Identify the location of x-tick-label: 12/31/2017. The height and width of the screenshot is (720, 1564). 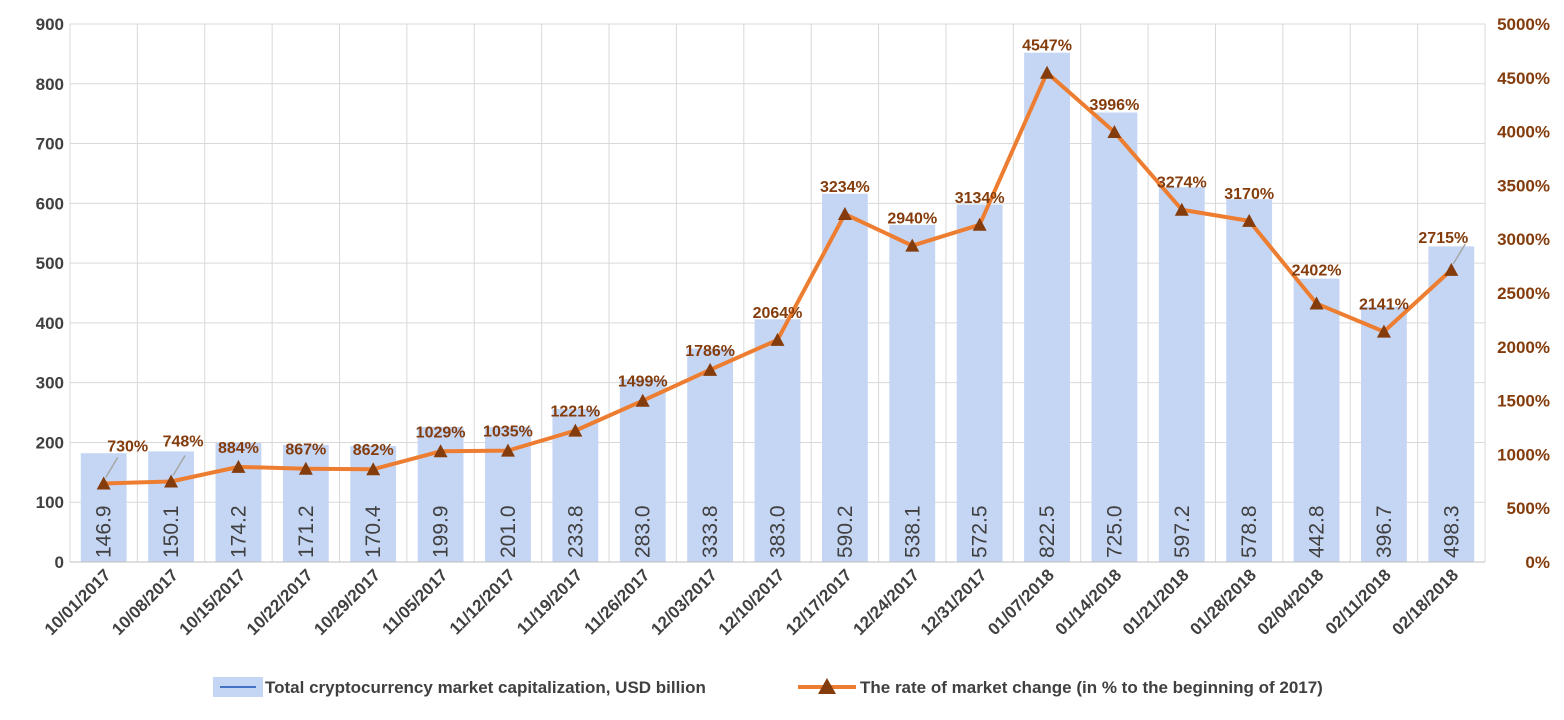
(954, 602).